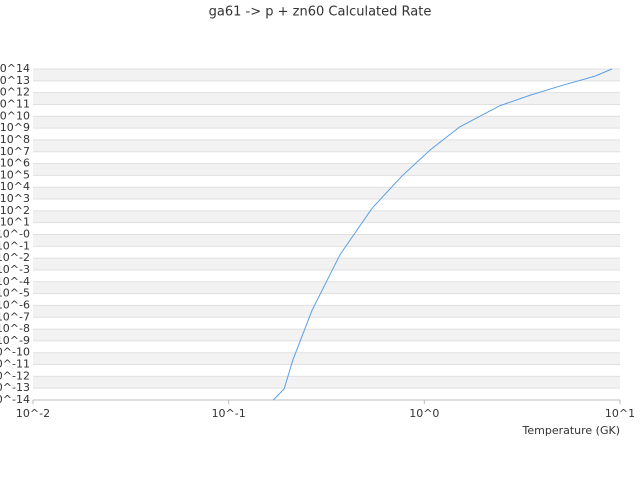  What do you see at coordinates (15, 375) in the screenshot?
I see `y-tick-label: 10^-12` at bounding box center [15, 375].